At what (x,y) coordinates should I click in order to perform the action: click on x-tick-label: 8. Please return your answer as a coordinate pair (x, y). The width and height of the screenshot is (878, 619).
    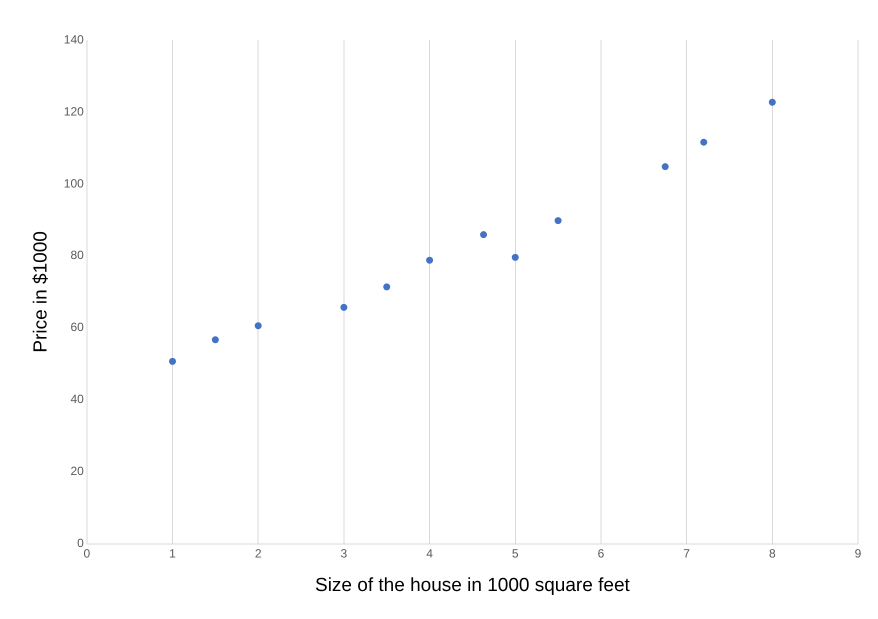
    Looking at the image, I should click on (772, 553).